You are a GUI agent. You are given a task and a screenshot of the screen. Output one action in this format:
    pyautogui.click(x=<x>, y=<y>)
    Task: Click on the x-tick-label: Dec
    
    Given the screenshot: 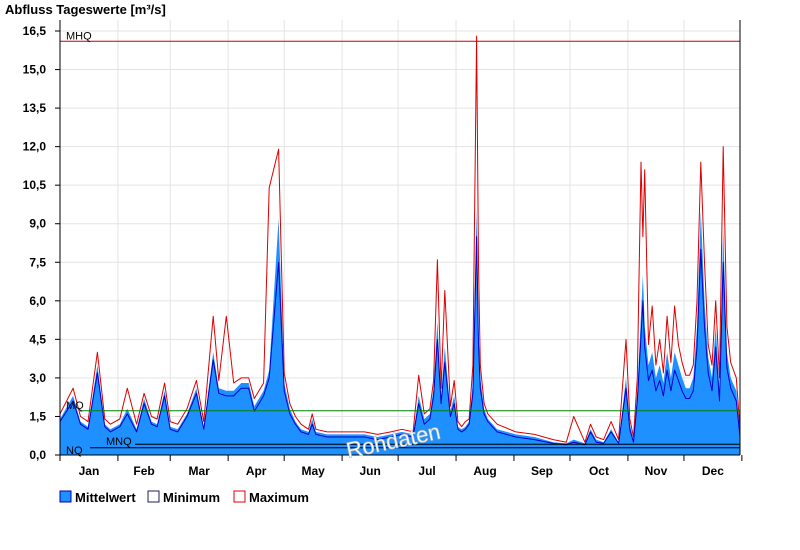 What is the action you would take?
    pyautogui.click(x=713, y=471)
    